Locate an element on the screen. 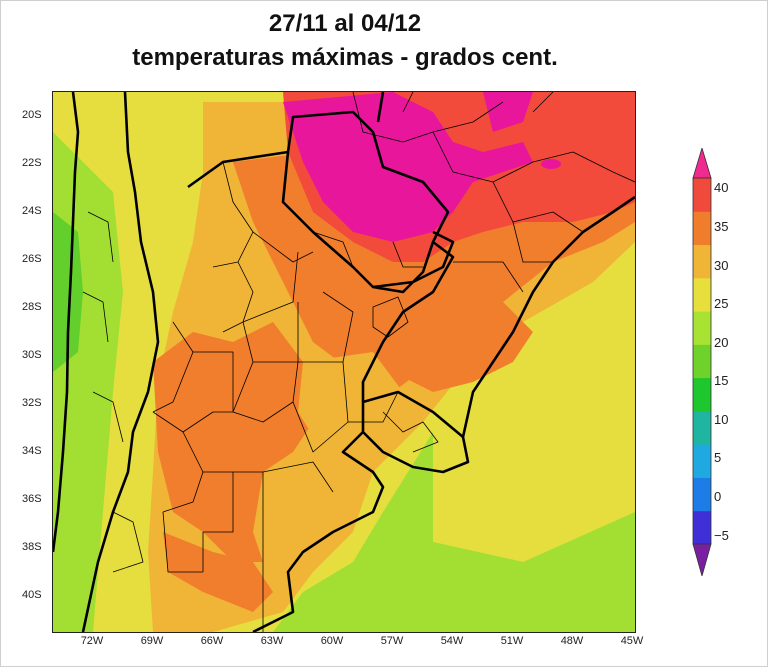 The height and width of the screenshot is (667, 768). lat-label-34s: 34S is located at coordinates (32, 451).